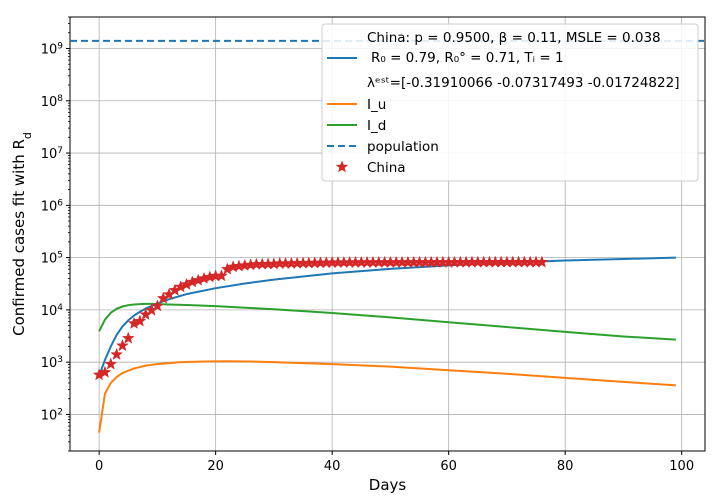 This screenshot has height=504, width=720. What do you see at coordinates (388, 485) in the screenshot?
I see `x-axis-title: Days` at bounding box center [388, 485].